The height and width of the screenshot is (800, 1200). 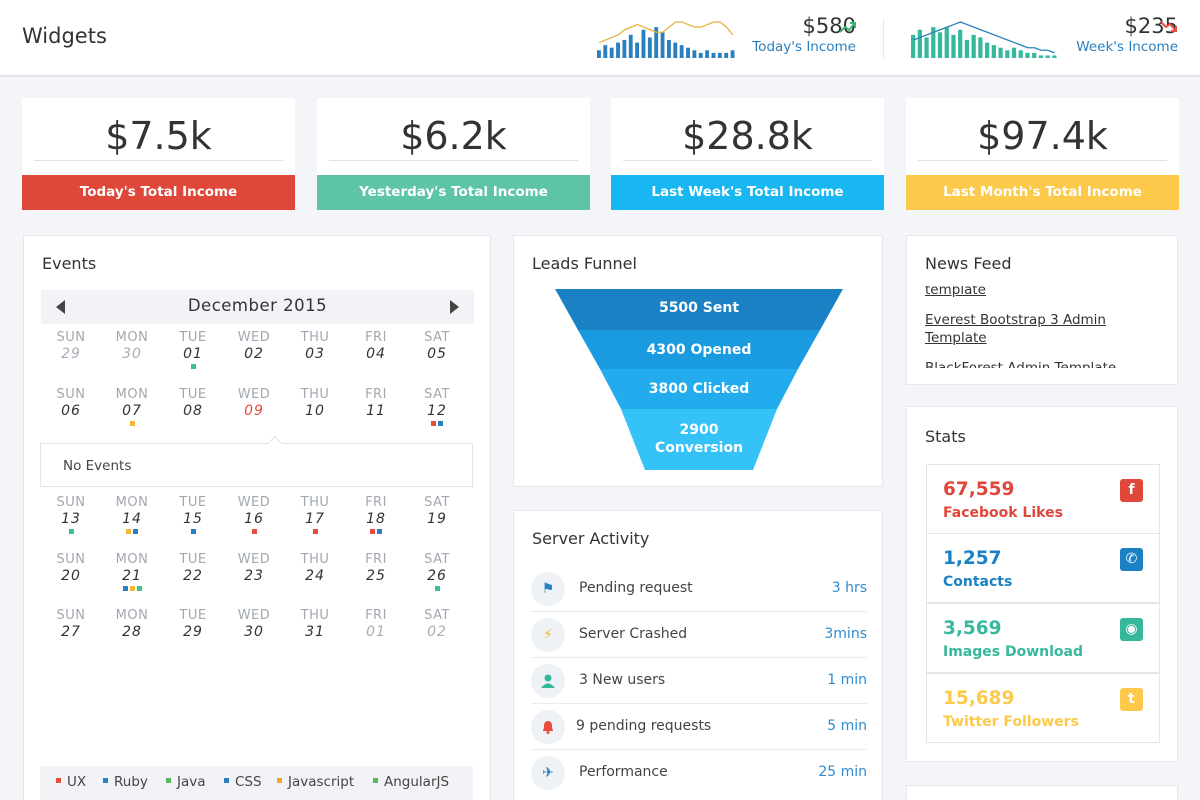 I want to click on news-item-link: template, so click(x=955, y=292).